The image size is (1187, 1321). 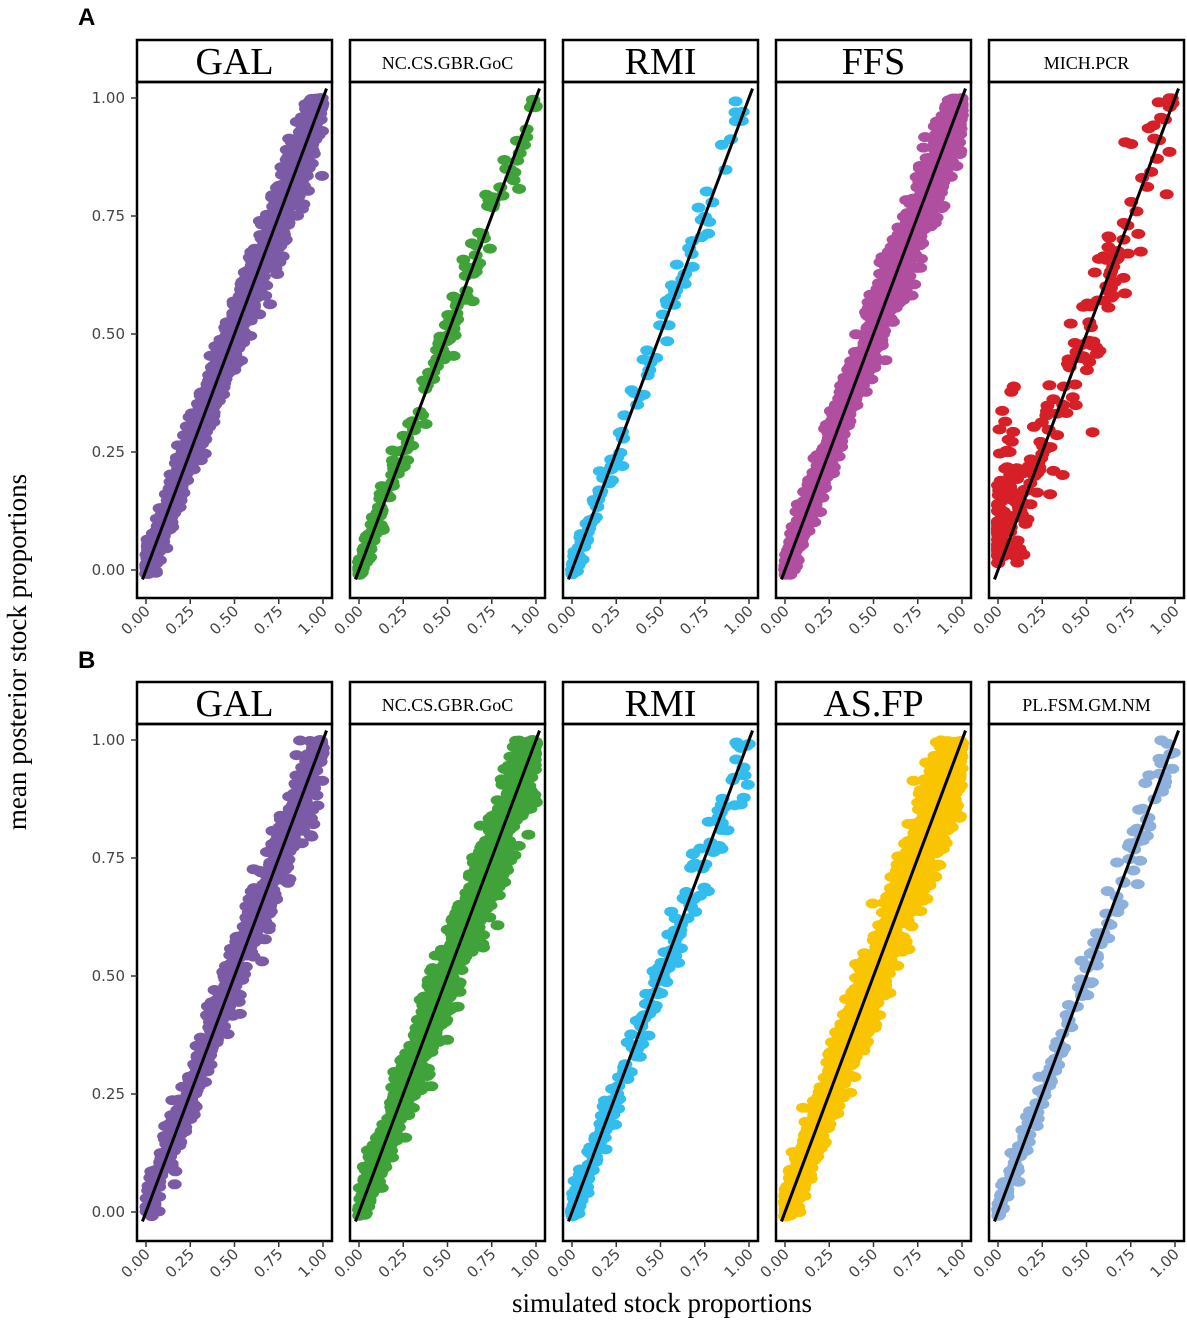 I want to click on y-tick-label: 0.75, so click(x=108, y=858).